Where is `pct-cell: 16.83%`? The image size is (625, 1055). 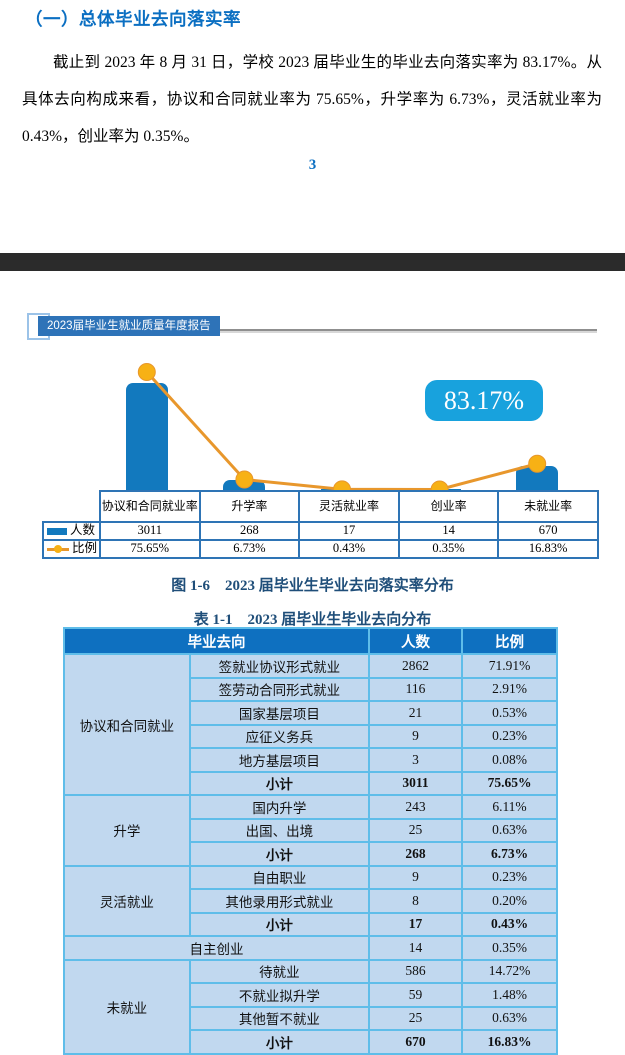 pct-cell: 16.83% is located at coordinates (509, 1042).